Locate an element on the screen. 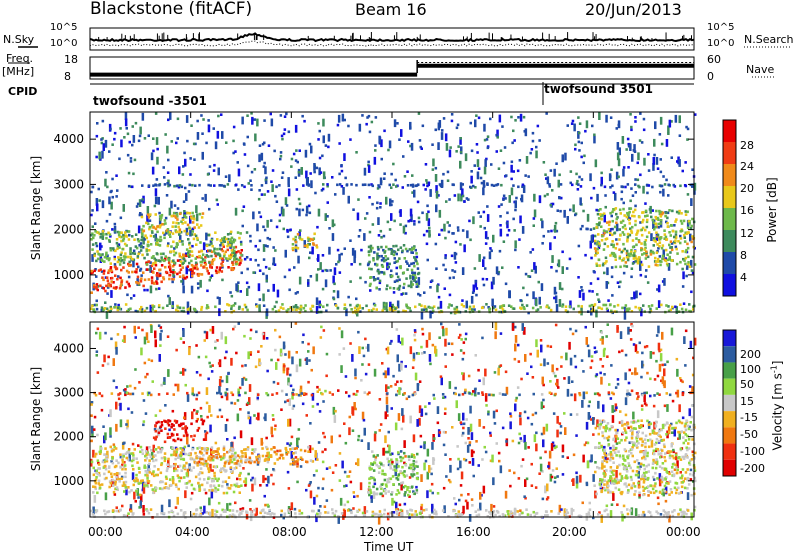 The height and width of the screenshot is (554, 800). velocity-data-cell is located at coordinates (173, 483).